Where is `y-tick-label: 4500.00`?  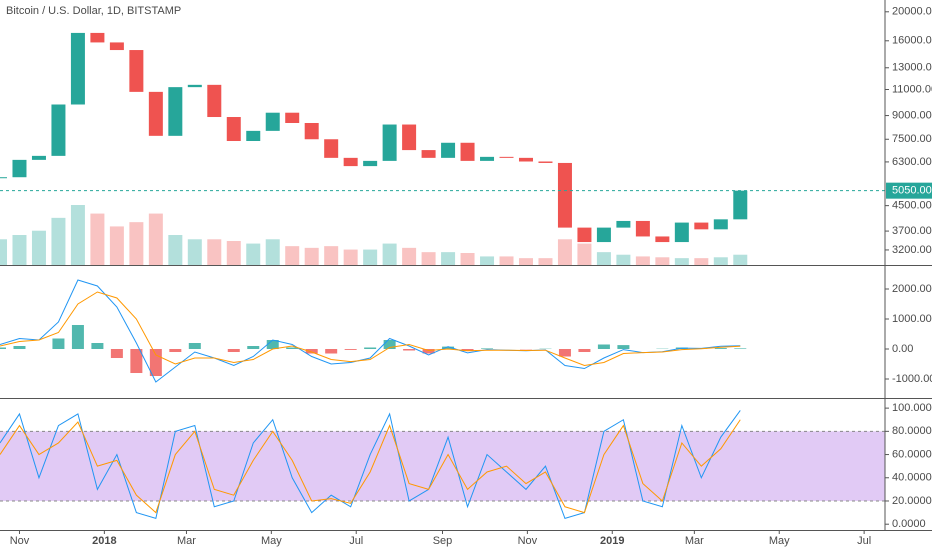 y-tick-label: 4500.00 is located at coordinates (912, 206).